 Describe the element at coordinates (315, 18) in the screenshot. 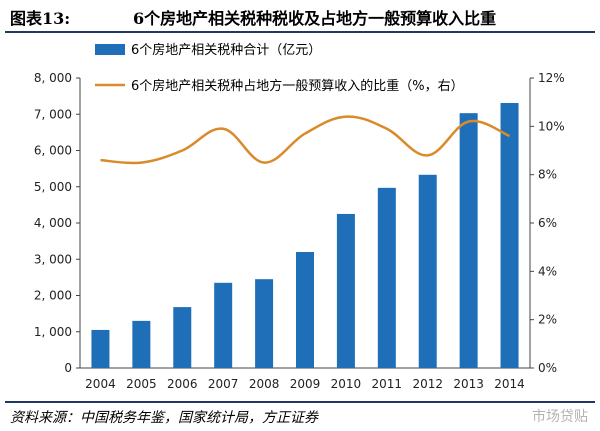

I see `figure-title: 6个房地产相关税种税收及占地方一般预算收入比重` at that location.